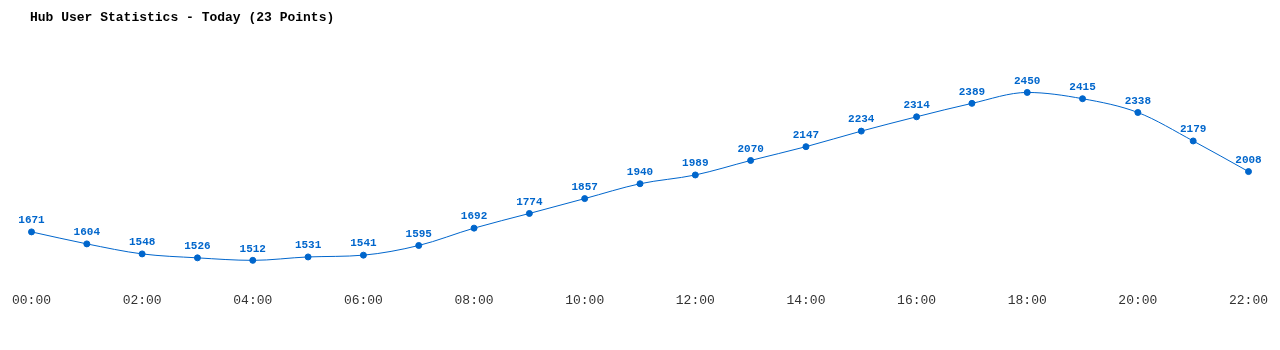  Describe the element at coordinates (308, 245) in the screenshot. I see `data-label: 1531` at that location.